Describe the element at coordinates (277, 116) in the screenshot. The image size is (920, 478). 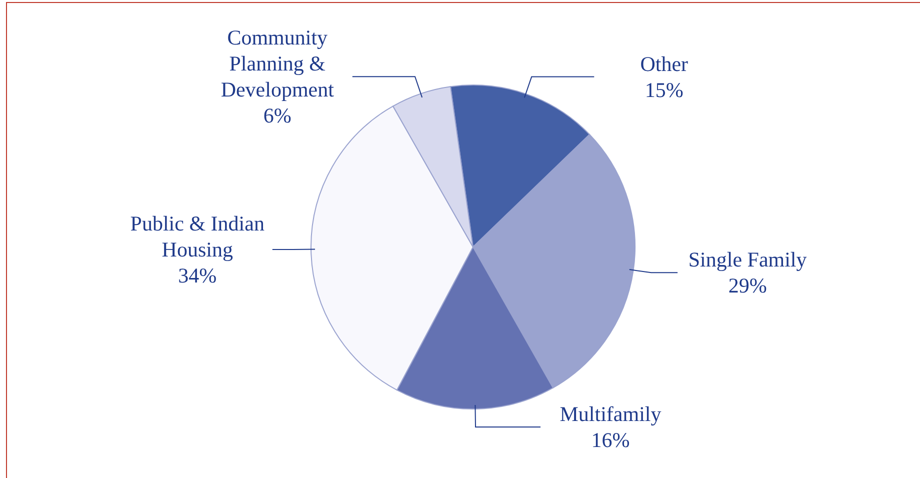
I see `data-label: 6%` at that location.